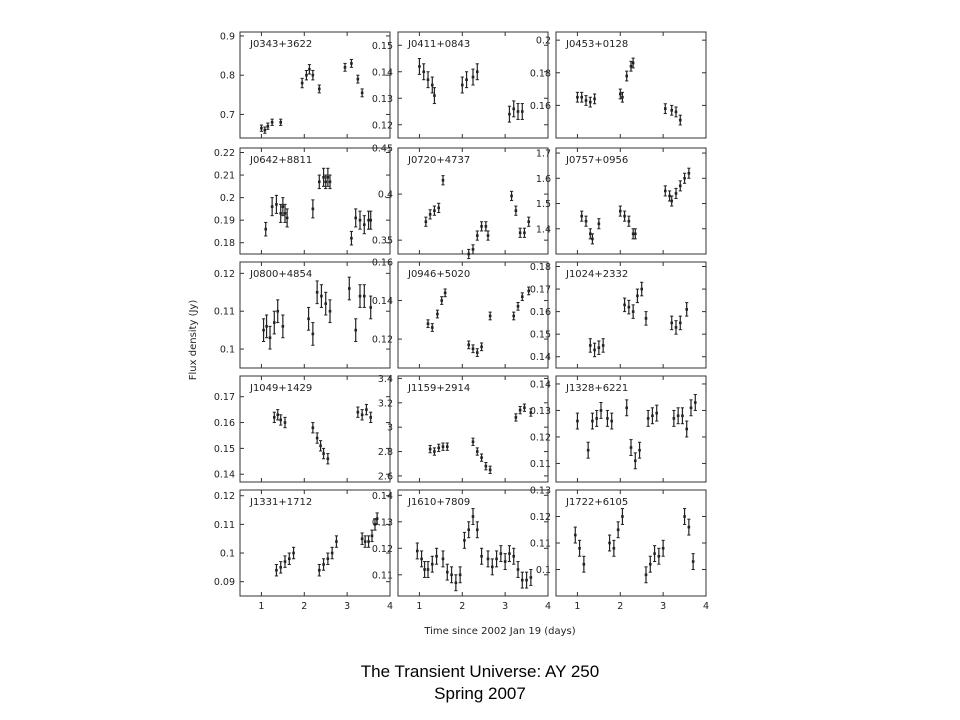 This screenshot has height=720, width=960. I want to click on panel-title: J0720+4737, so click(438, 160).